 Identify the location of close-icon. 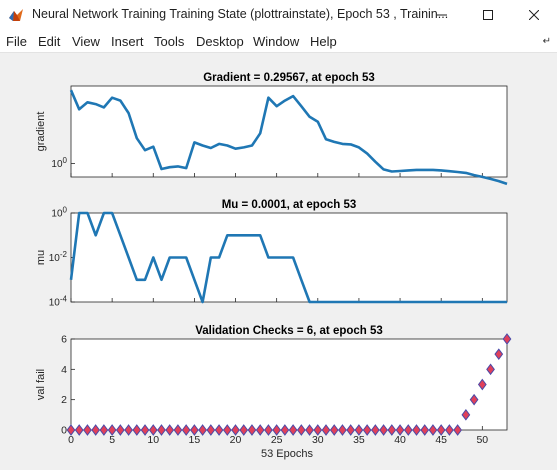
(534, 15).